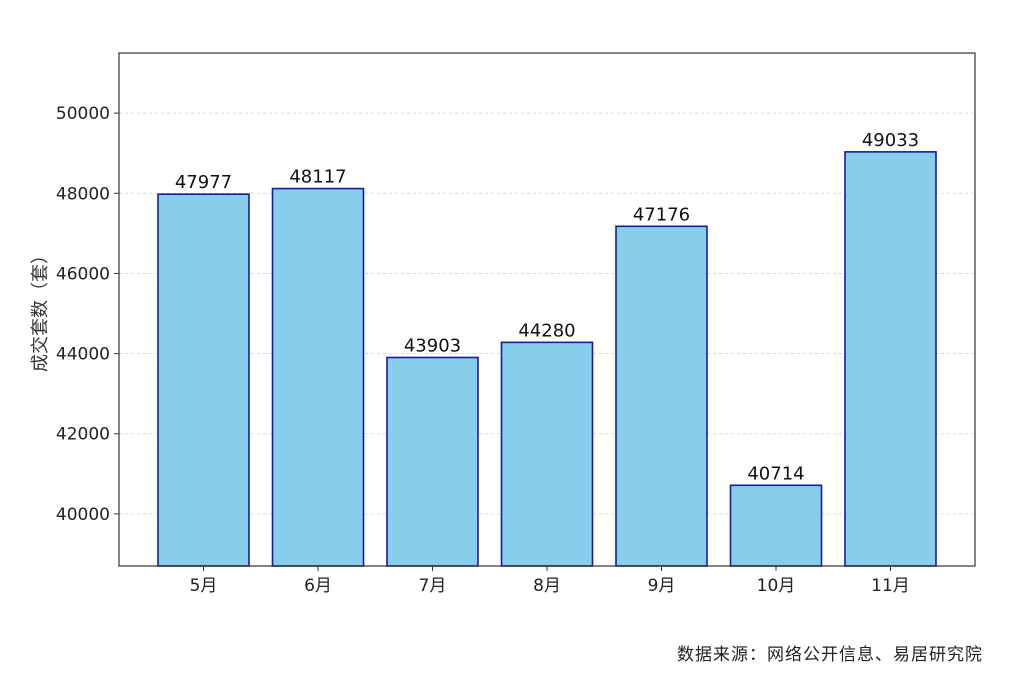 This screenshot has height=674, width=1013. I want to click on data-label: 48117, so click(317, 177).